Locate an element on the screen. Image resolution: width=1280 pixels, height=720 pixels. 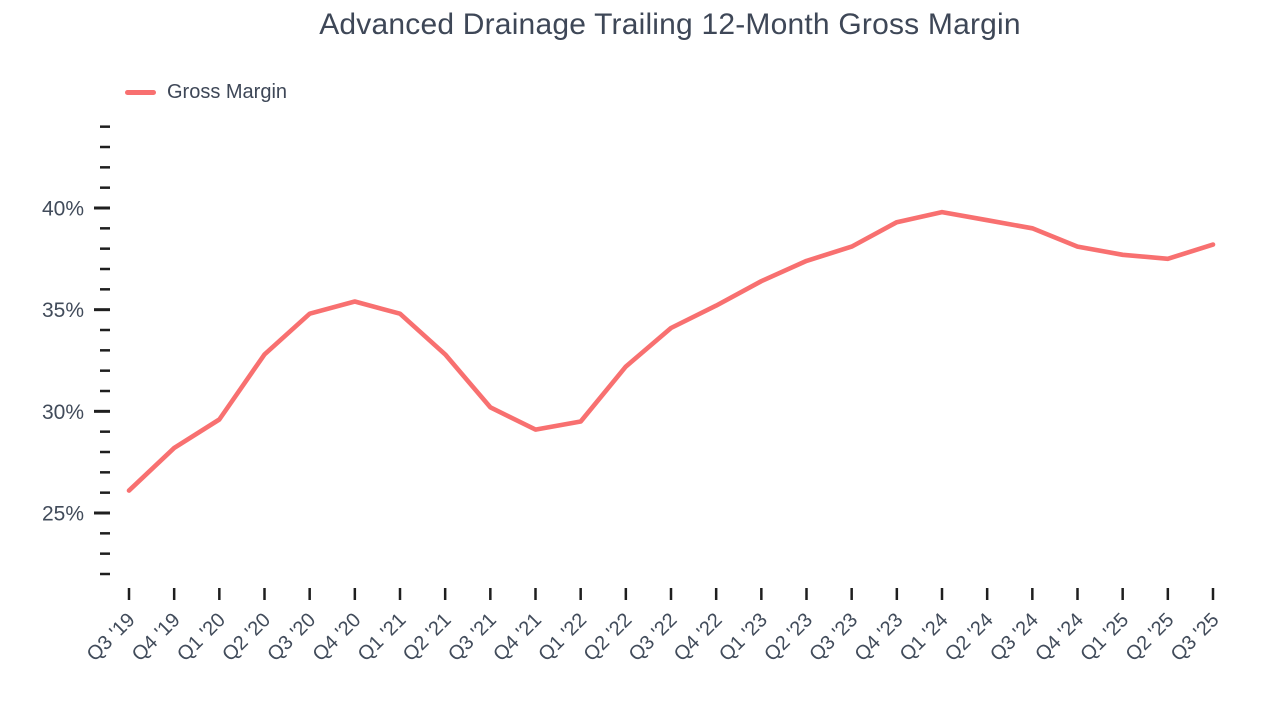
x-tick-label: Q1 '24 is located at coordinates (924, 637).